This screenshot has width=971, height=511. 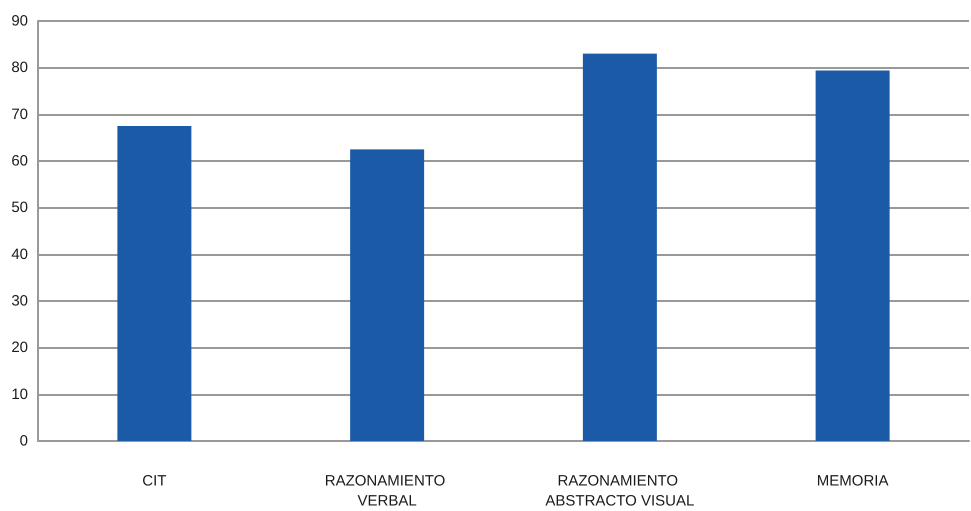 I want to click on y-tick-label: 50, so click(x=19, y=207).